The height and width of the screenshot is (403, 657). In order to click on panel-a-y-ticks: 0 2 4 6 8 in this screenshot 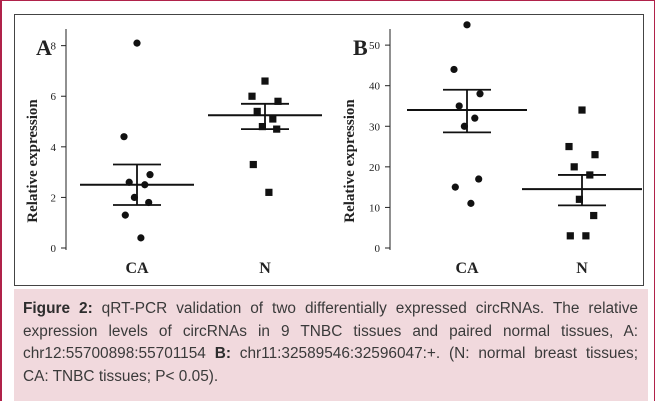, I will do `click(58, 148)`.